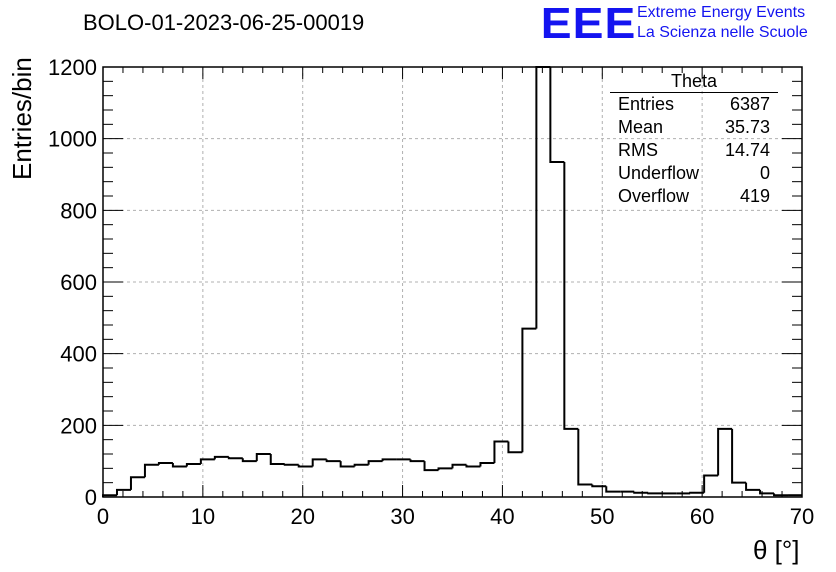 The width and height of the screenshot is (836, 572). I want to click on y-tick-label: 1000, so click(72, 139).